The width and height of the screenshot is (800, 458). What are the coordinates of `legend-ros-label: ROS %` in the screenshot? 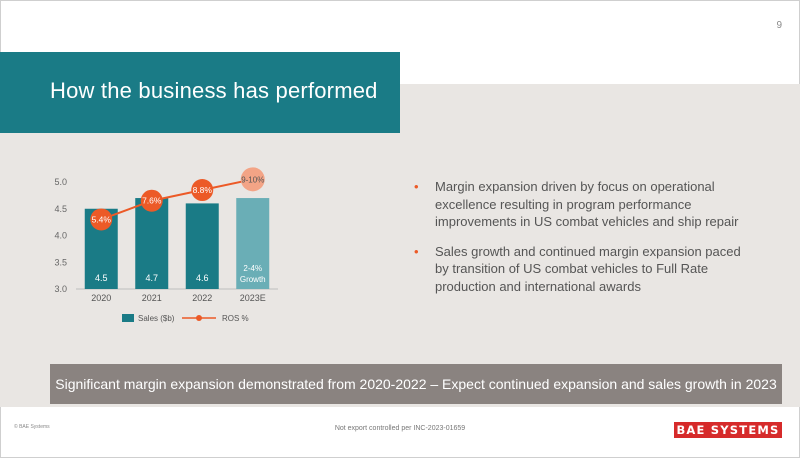 It's located at (235, 318).